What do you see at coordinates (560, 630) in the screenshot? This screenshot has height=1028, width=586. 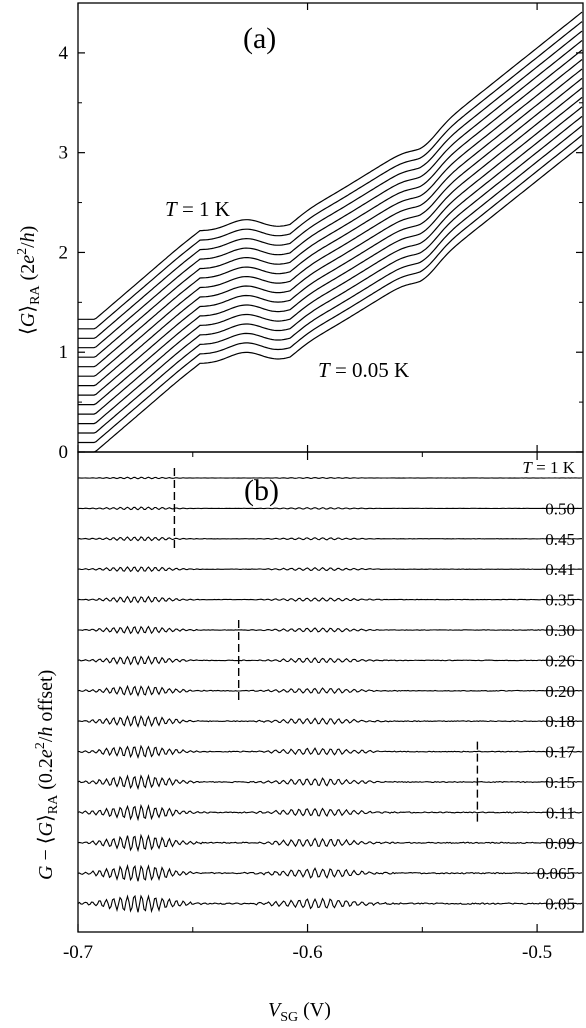 I see `temperature-label: 0.30` at bounding box center [560, 630].